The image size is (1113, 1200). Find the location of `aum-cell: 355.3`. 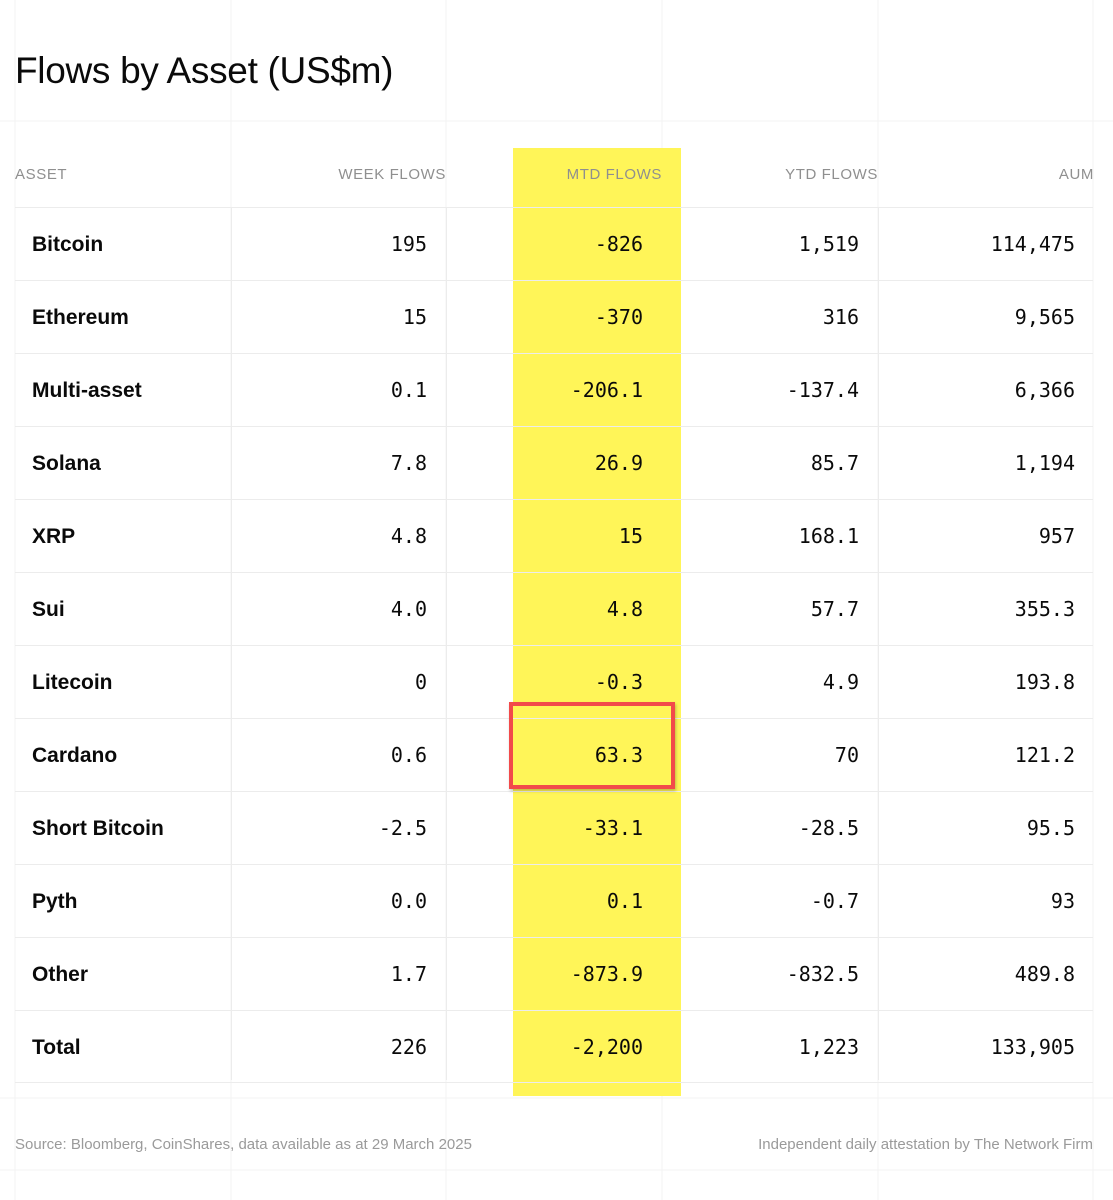

aum-cell: 355.3 is located at coordinates (1044, 609).